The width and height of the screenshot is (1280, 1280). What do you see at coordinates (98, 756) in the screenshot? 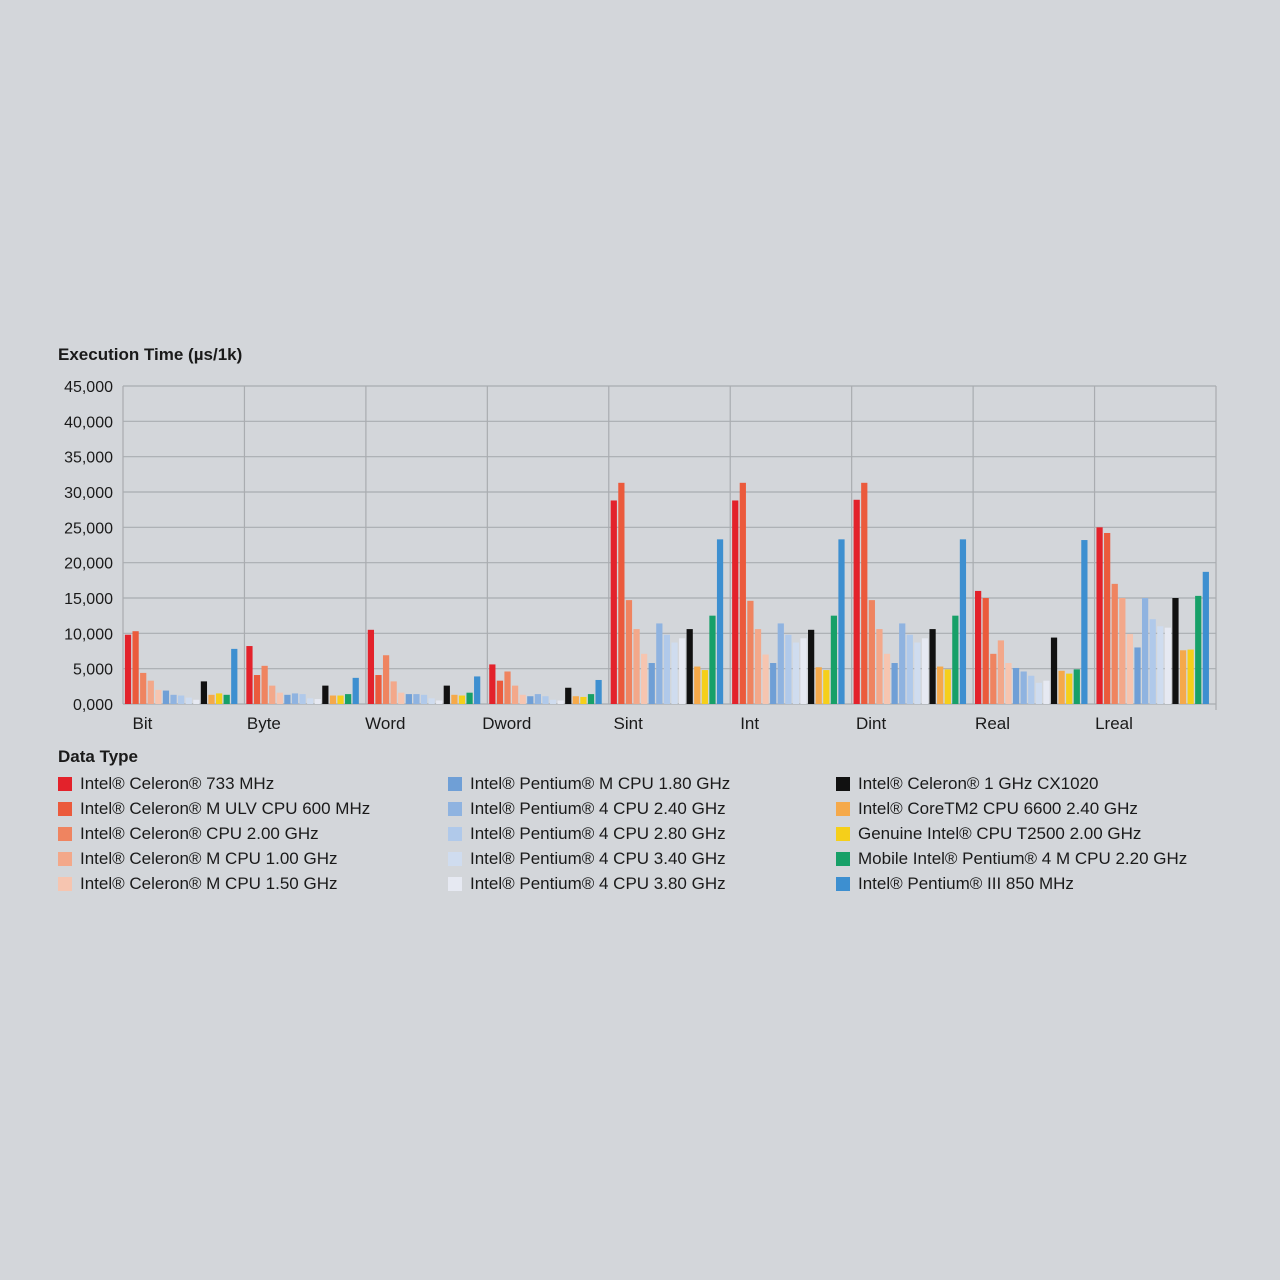
I see `legend-title: Data Type` at bounding box center [98, 756].